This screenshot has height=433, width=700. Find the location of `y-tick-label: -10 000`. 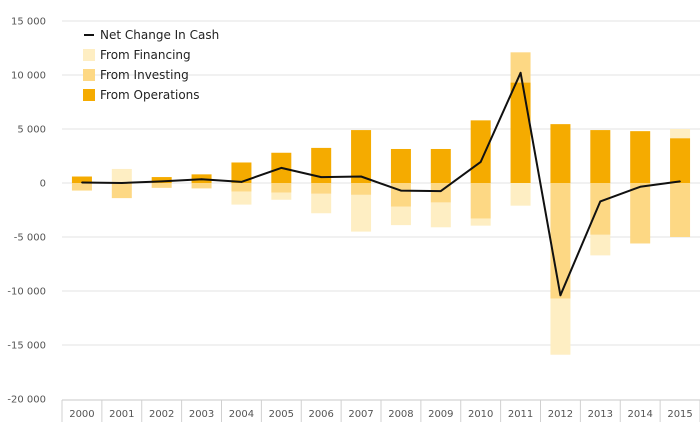

y-tick-label: -10 000 is located at coordinates (26, 292).